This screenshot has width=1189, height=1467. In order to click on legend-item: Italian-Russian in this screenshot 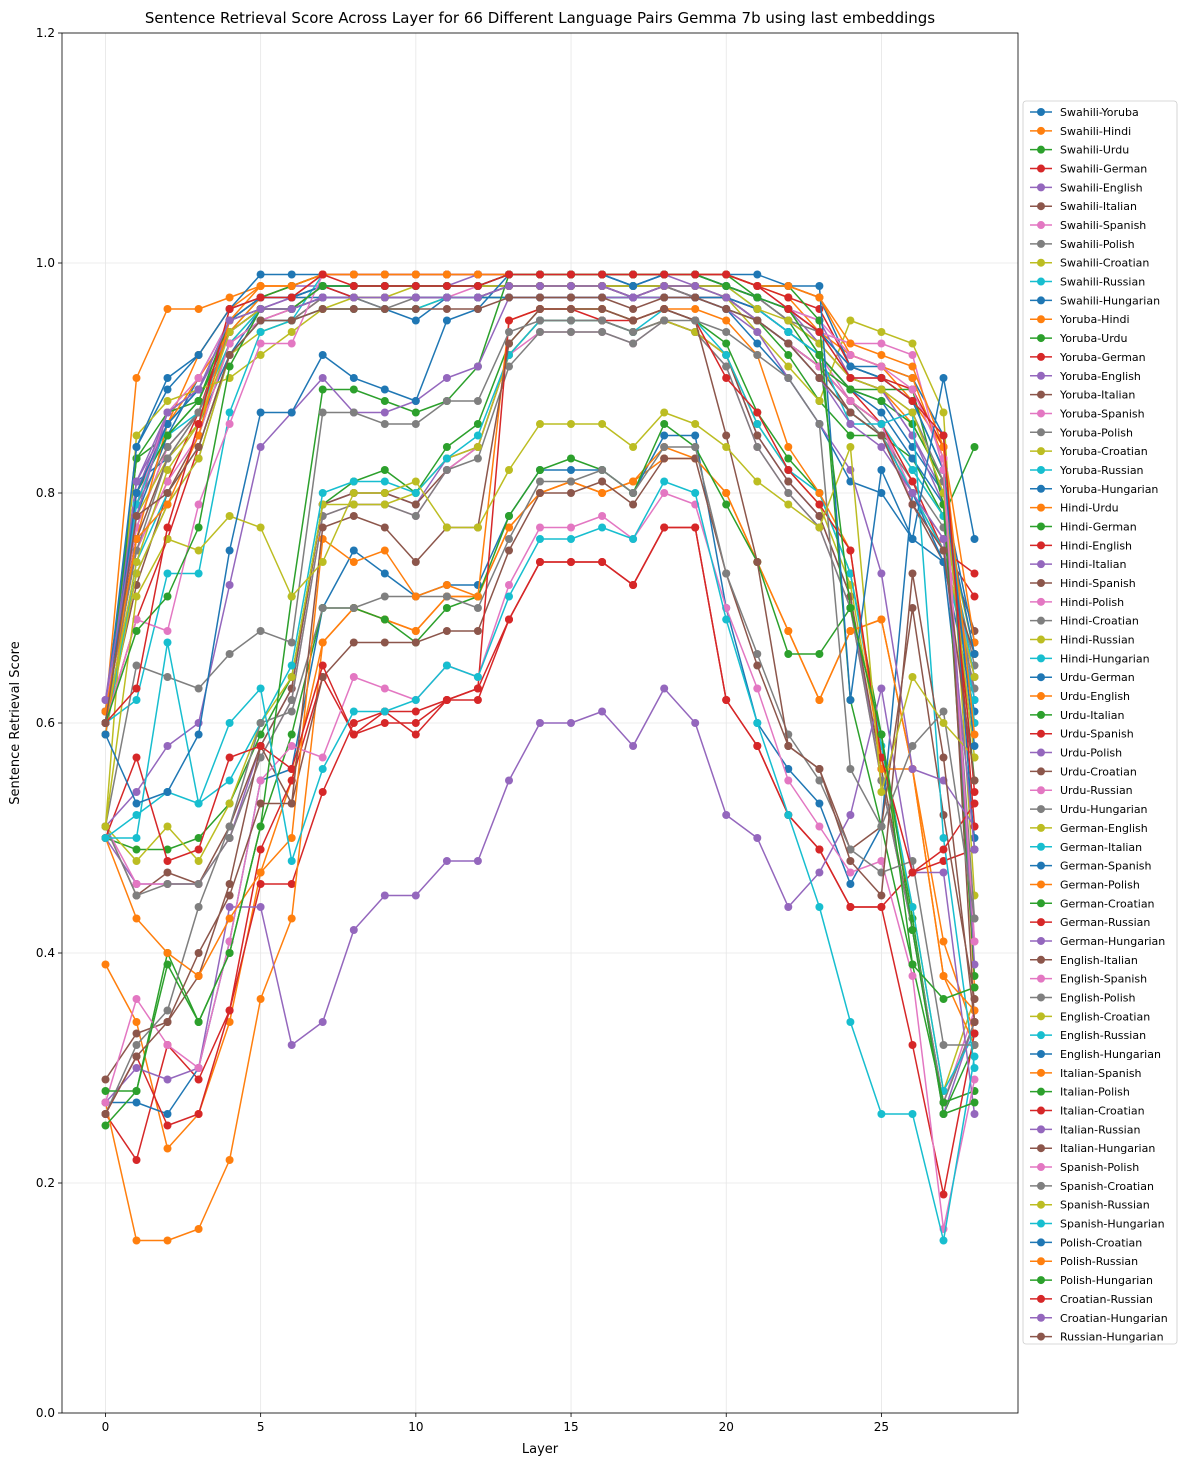, I will do `click(1085, 1129)`.